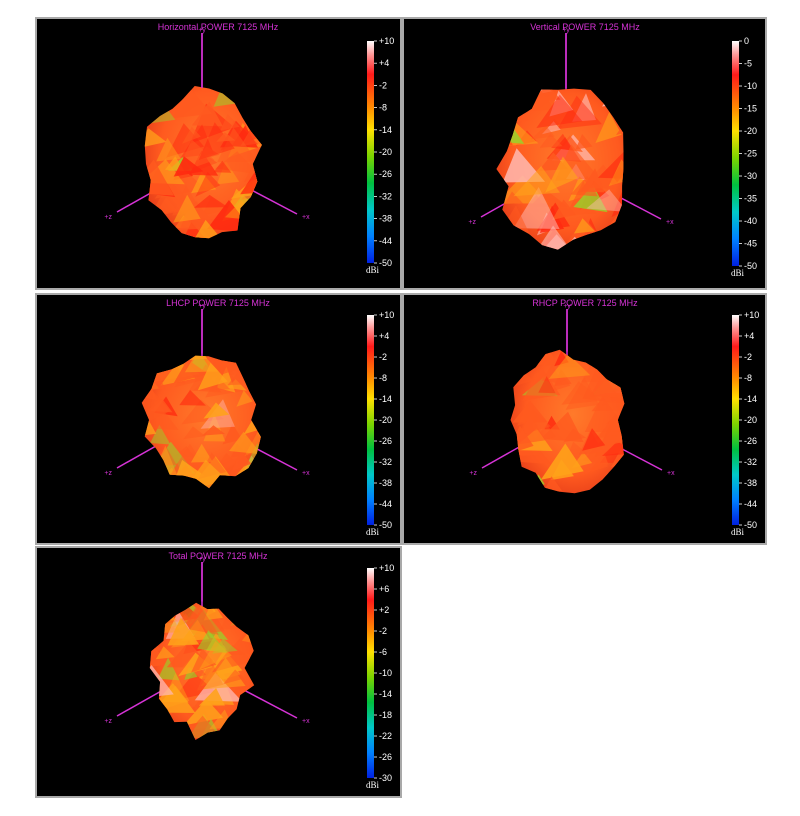 Image resolution: width=800 pixels, height=816 pixels. I want to click on colorbar-tick-label: -6, so click(383, 652).